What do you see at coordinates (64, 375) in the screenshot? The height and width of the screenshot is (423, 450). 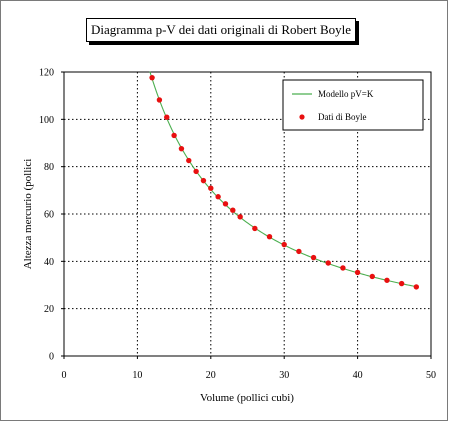 I see `x-tick-label: 0` at bounding box center [64, 375].